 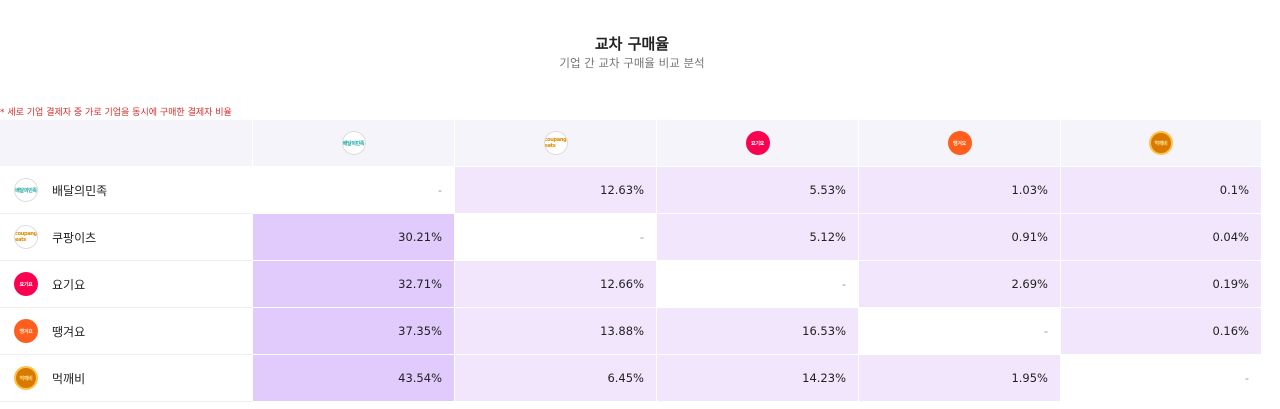 I want to click on table-cell: 0.1%, so click(x=1161, y=190).